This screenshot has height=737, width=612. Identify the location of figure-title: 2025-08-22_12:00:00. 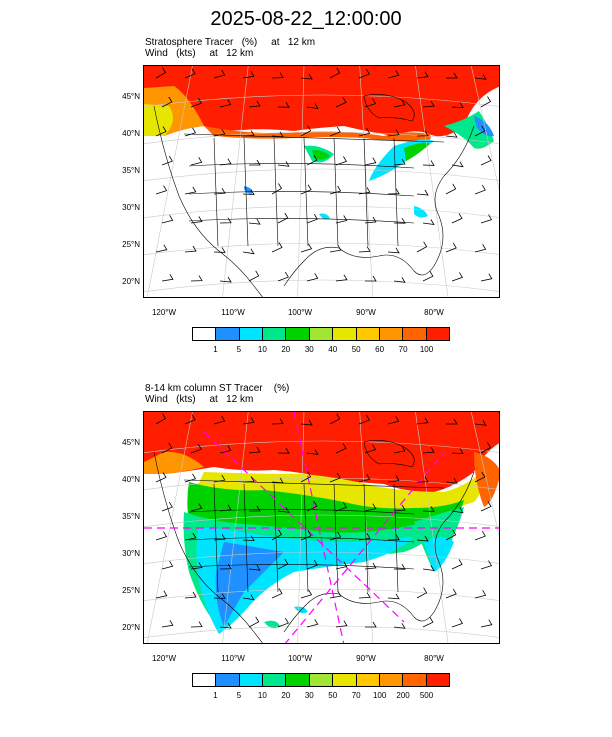
(306, 19).